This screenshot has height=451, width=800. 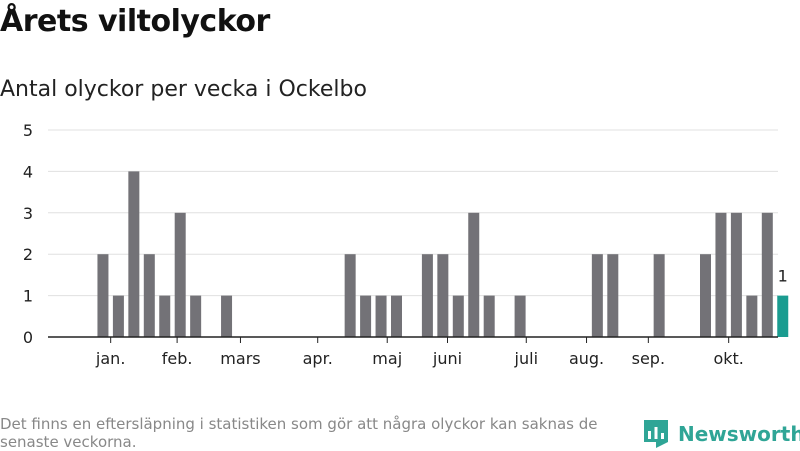 What do you see at coordinates (28, 171) in the screenshot?
I see `y-tick-label: 4` at bounding box center [28, 171].